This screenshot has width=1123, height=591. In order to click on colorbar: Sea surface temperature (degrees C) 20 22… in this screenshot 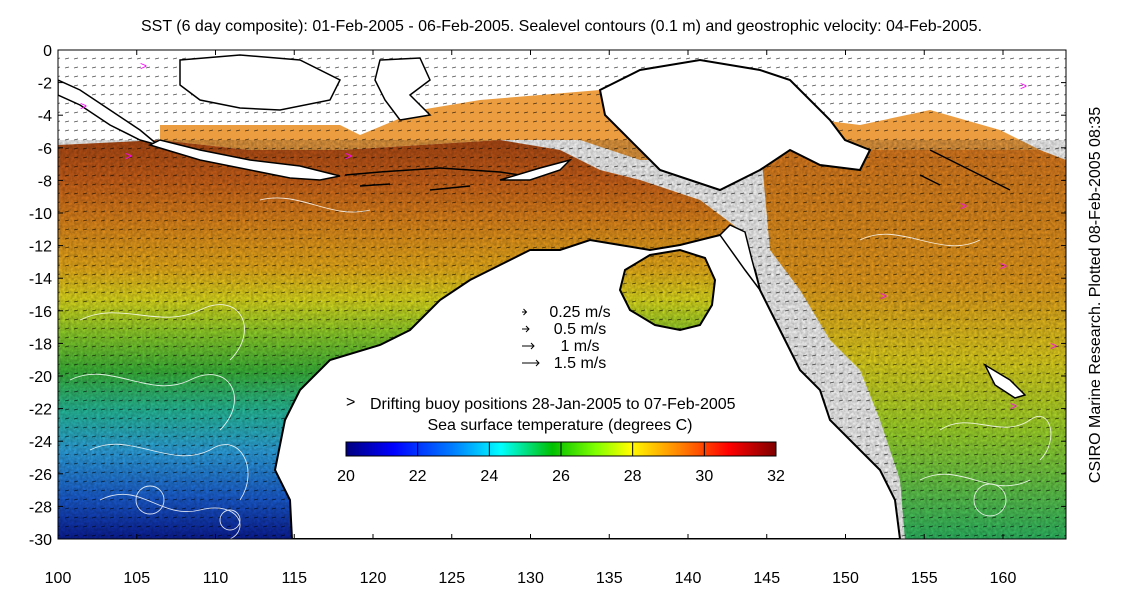, I will do `click(561, 451)`.